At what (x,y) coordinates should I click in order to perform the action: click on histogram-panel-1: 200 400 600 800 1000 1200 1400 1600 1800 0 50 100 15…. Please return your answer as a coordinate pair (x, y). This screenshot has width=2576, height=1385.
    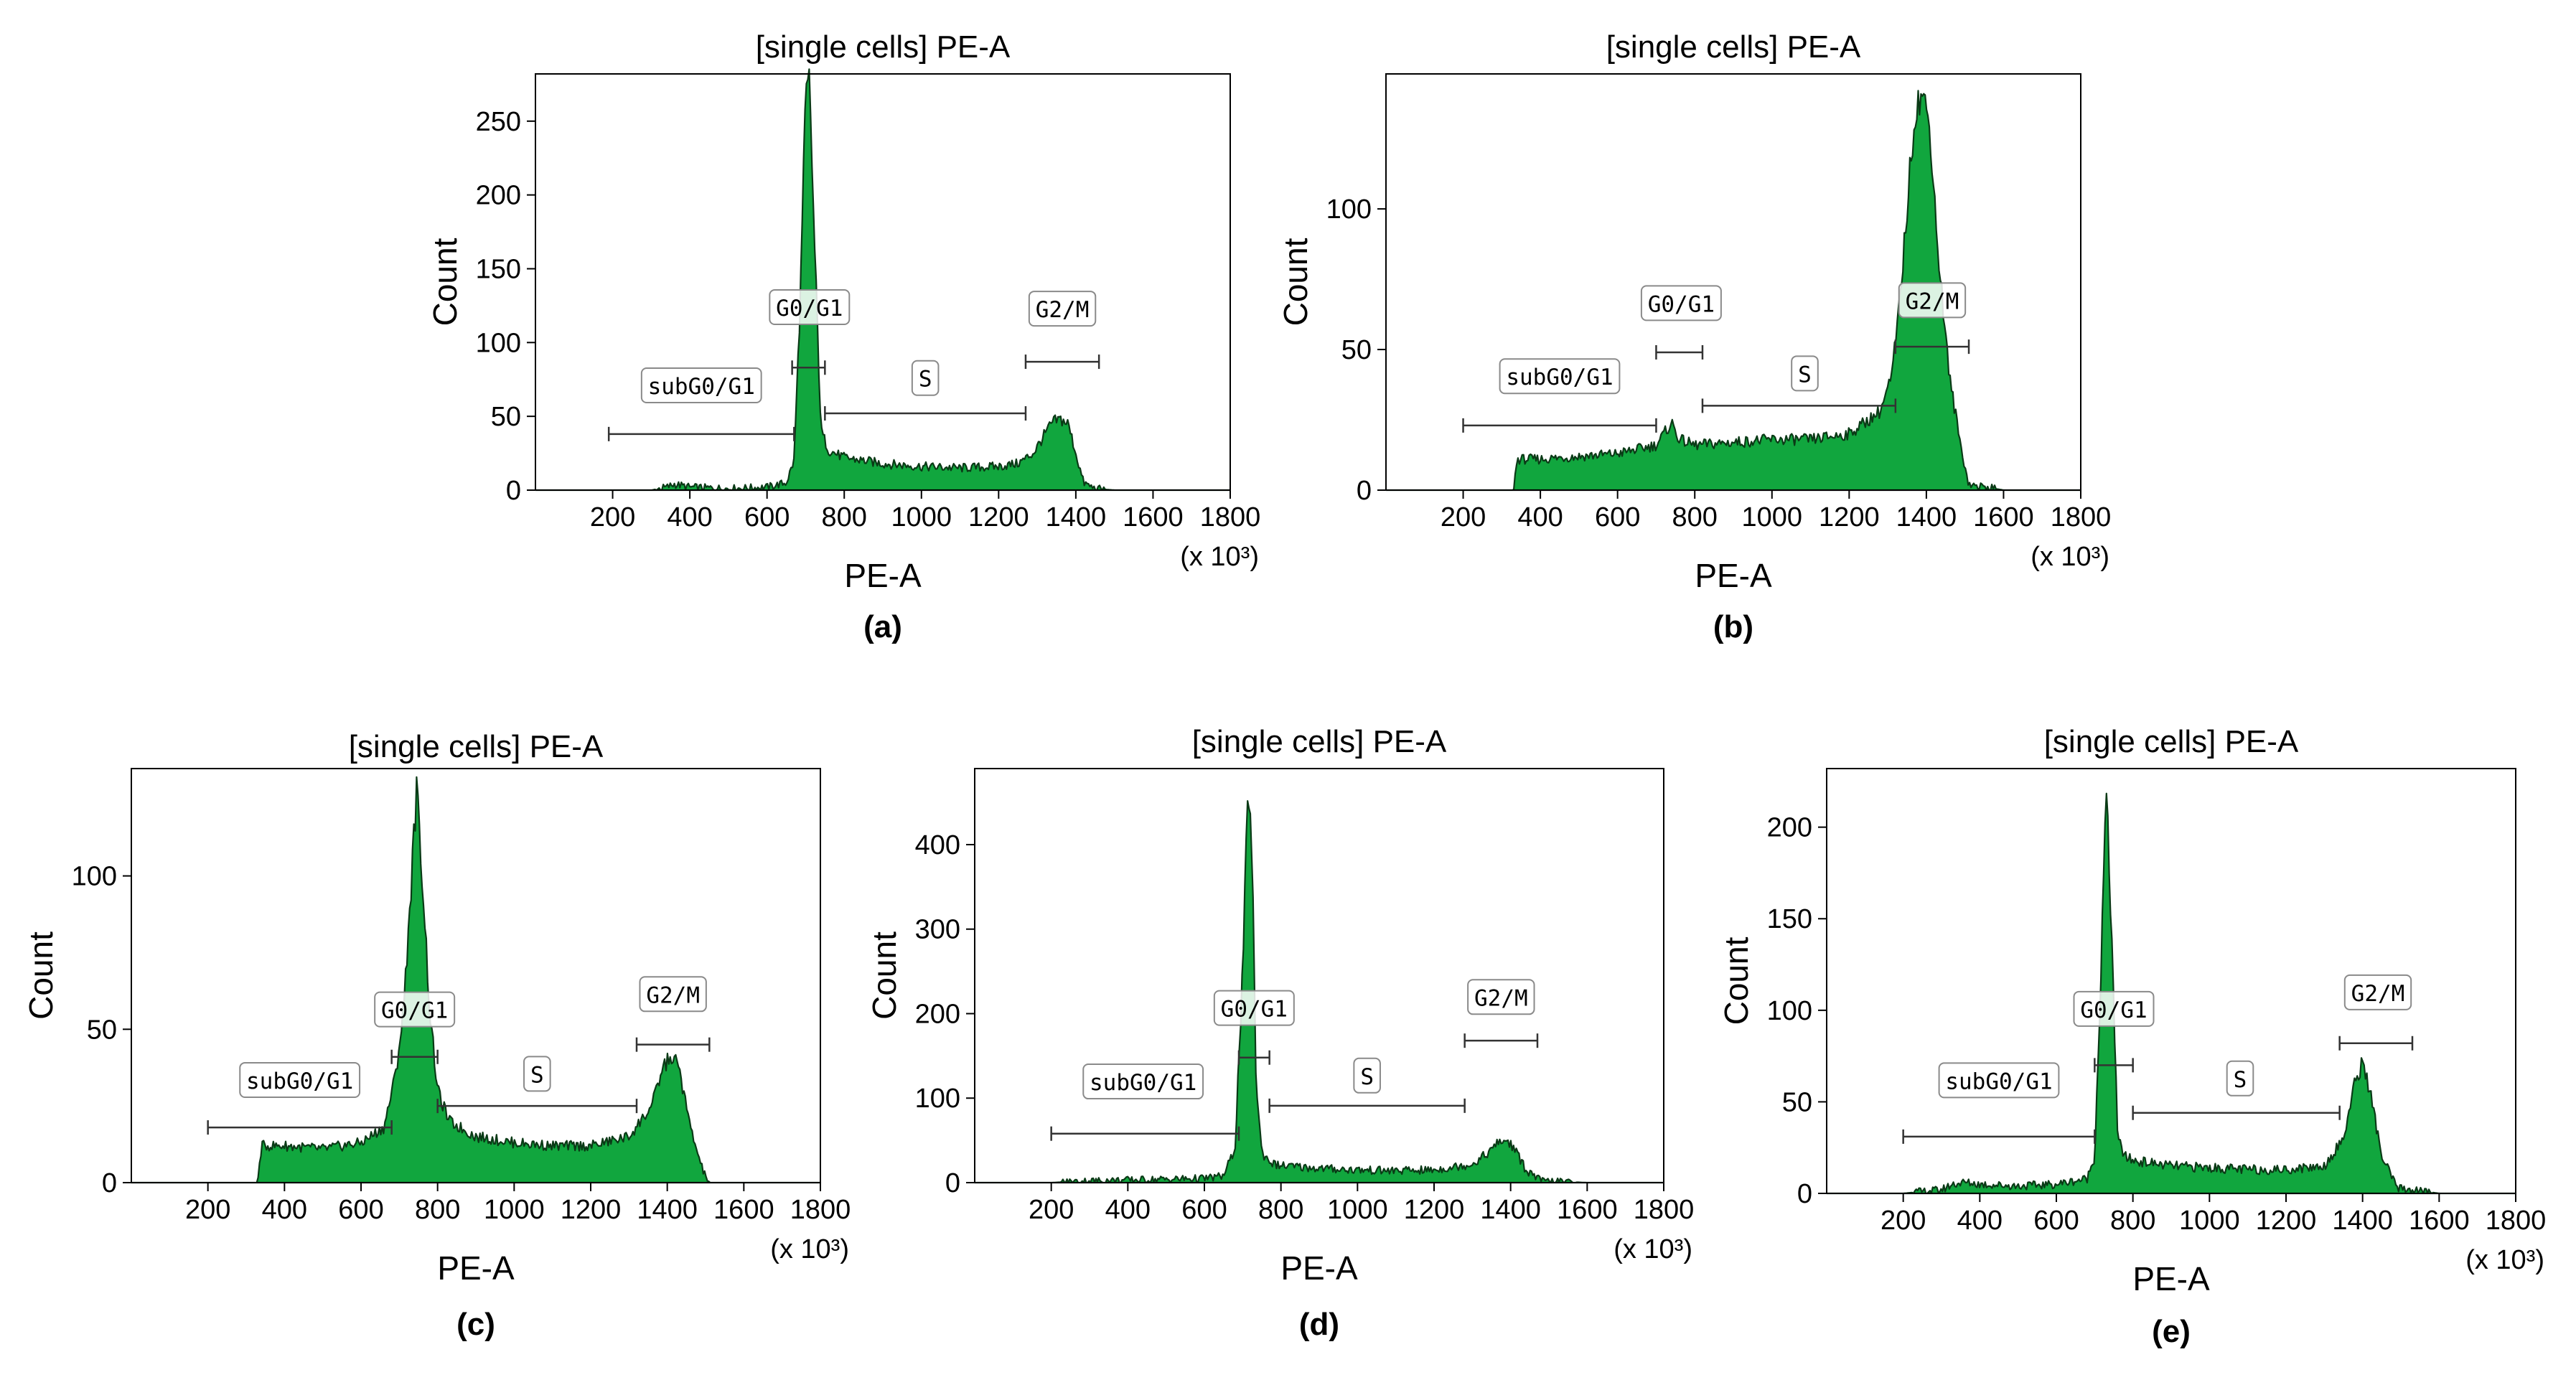
    Looking at the image, I should click on (843, 336).